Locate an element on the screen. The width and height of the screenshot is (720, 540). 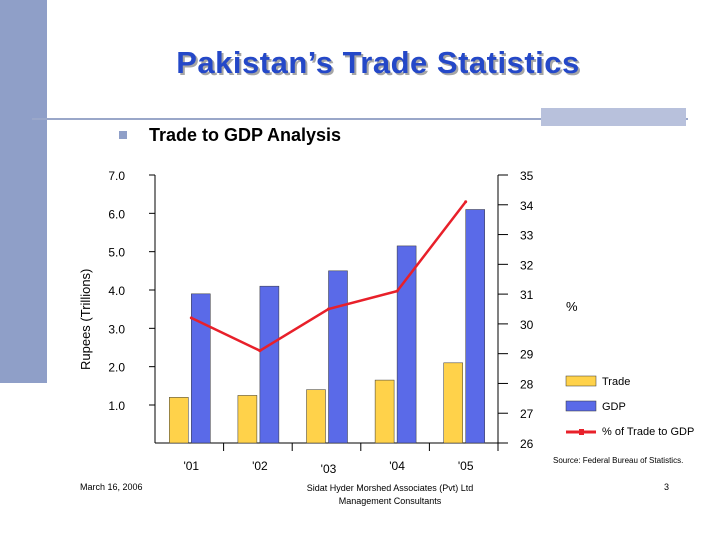
right-tick-label: 31 is located at coordinates (527, 295).